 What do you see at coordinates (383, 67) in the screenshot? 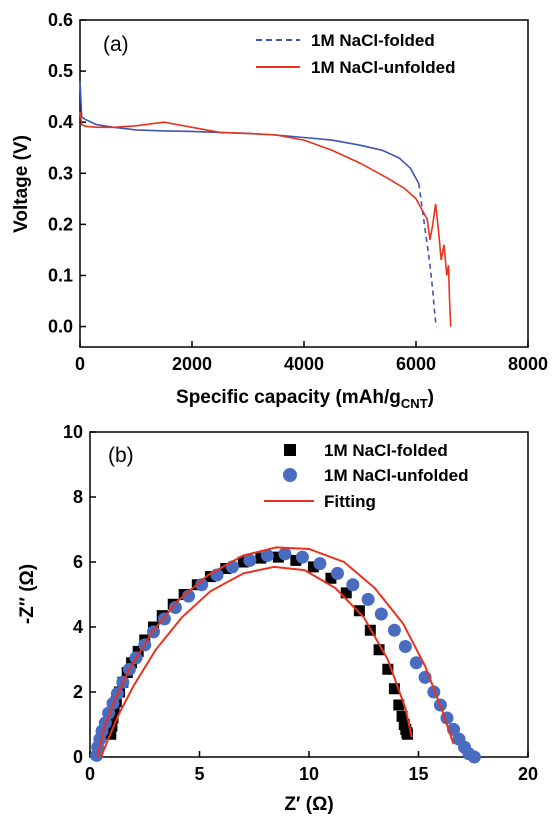
I see `legend-a-unfolded-label: 1M NaCl-unfolded` at bounding box center [383, 67].